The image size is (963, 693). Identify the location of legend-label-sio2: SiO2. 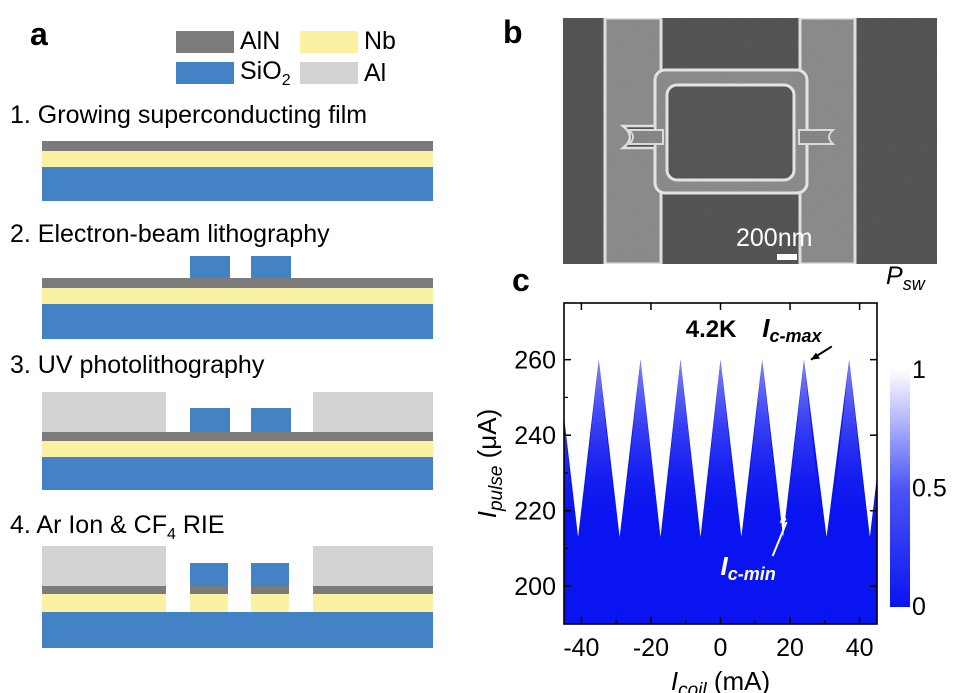
(265, 73).